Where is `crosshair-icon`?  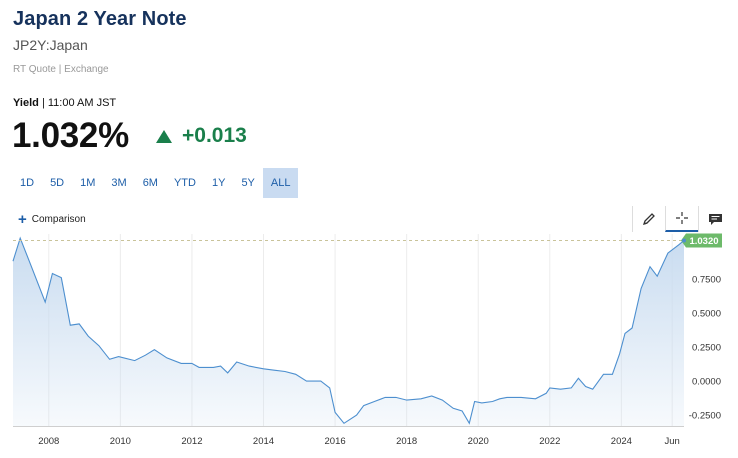 crosshair-icon is located at coordinates (682, 218).